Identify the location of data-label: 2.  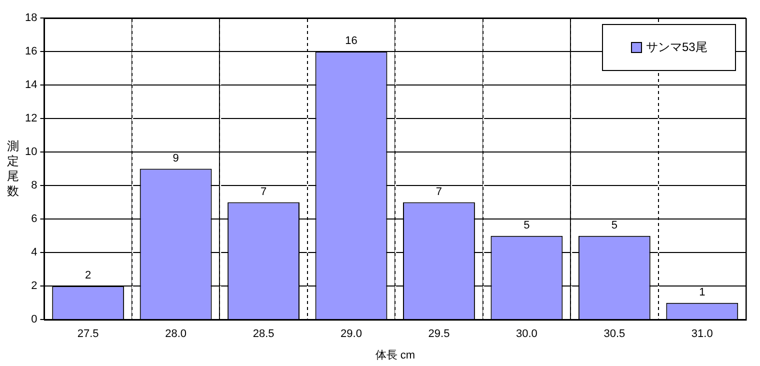
(88, 276).